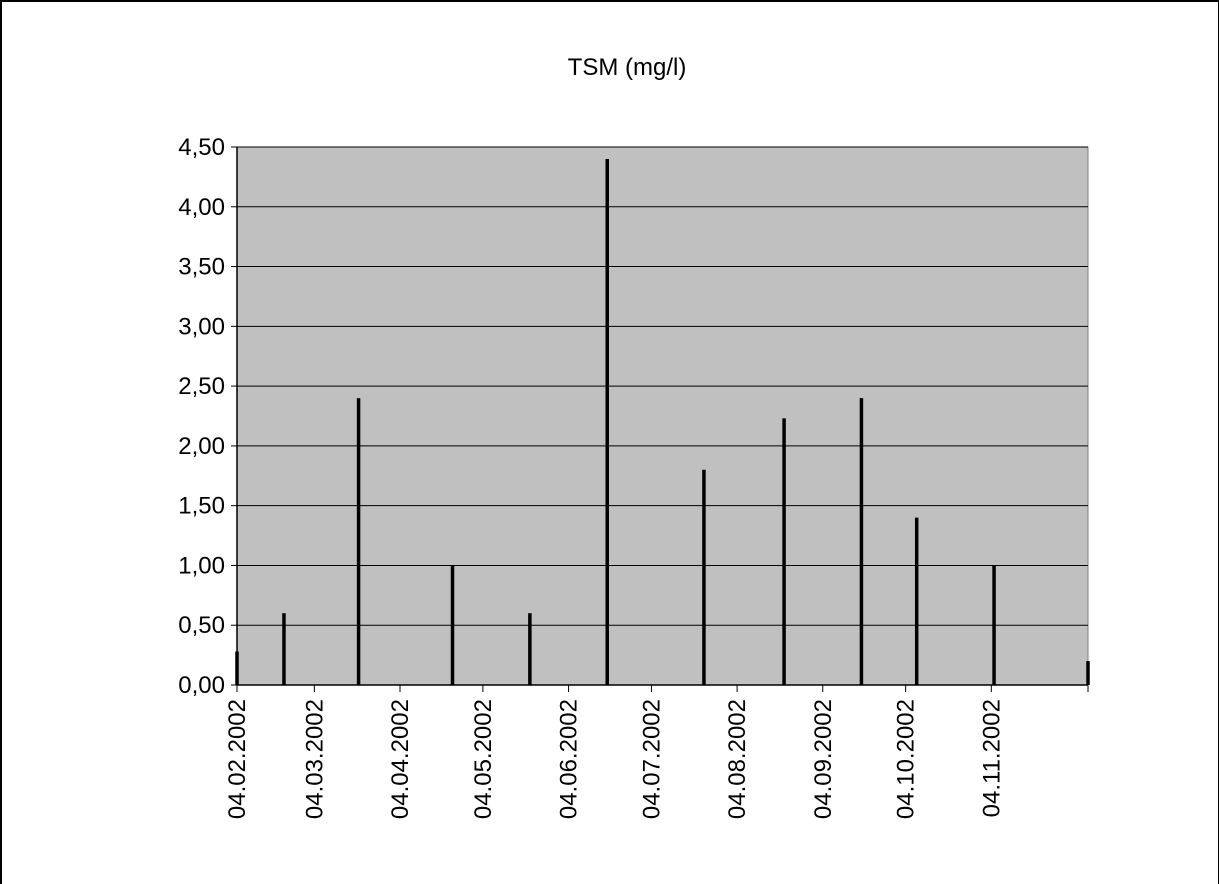 Image resolution: width=1219 pixels, height=884 pixels. I want to click on y-tick-label: 3,50, so click(201, 267).